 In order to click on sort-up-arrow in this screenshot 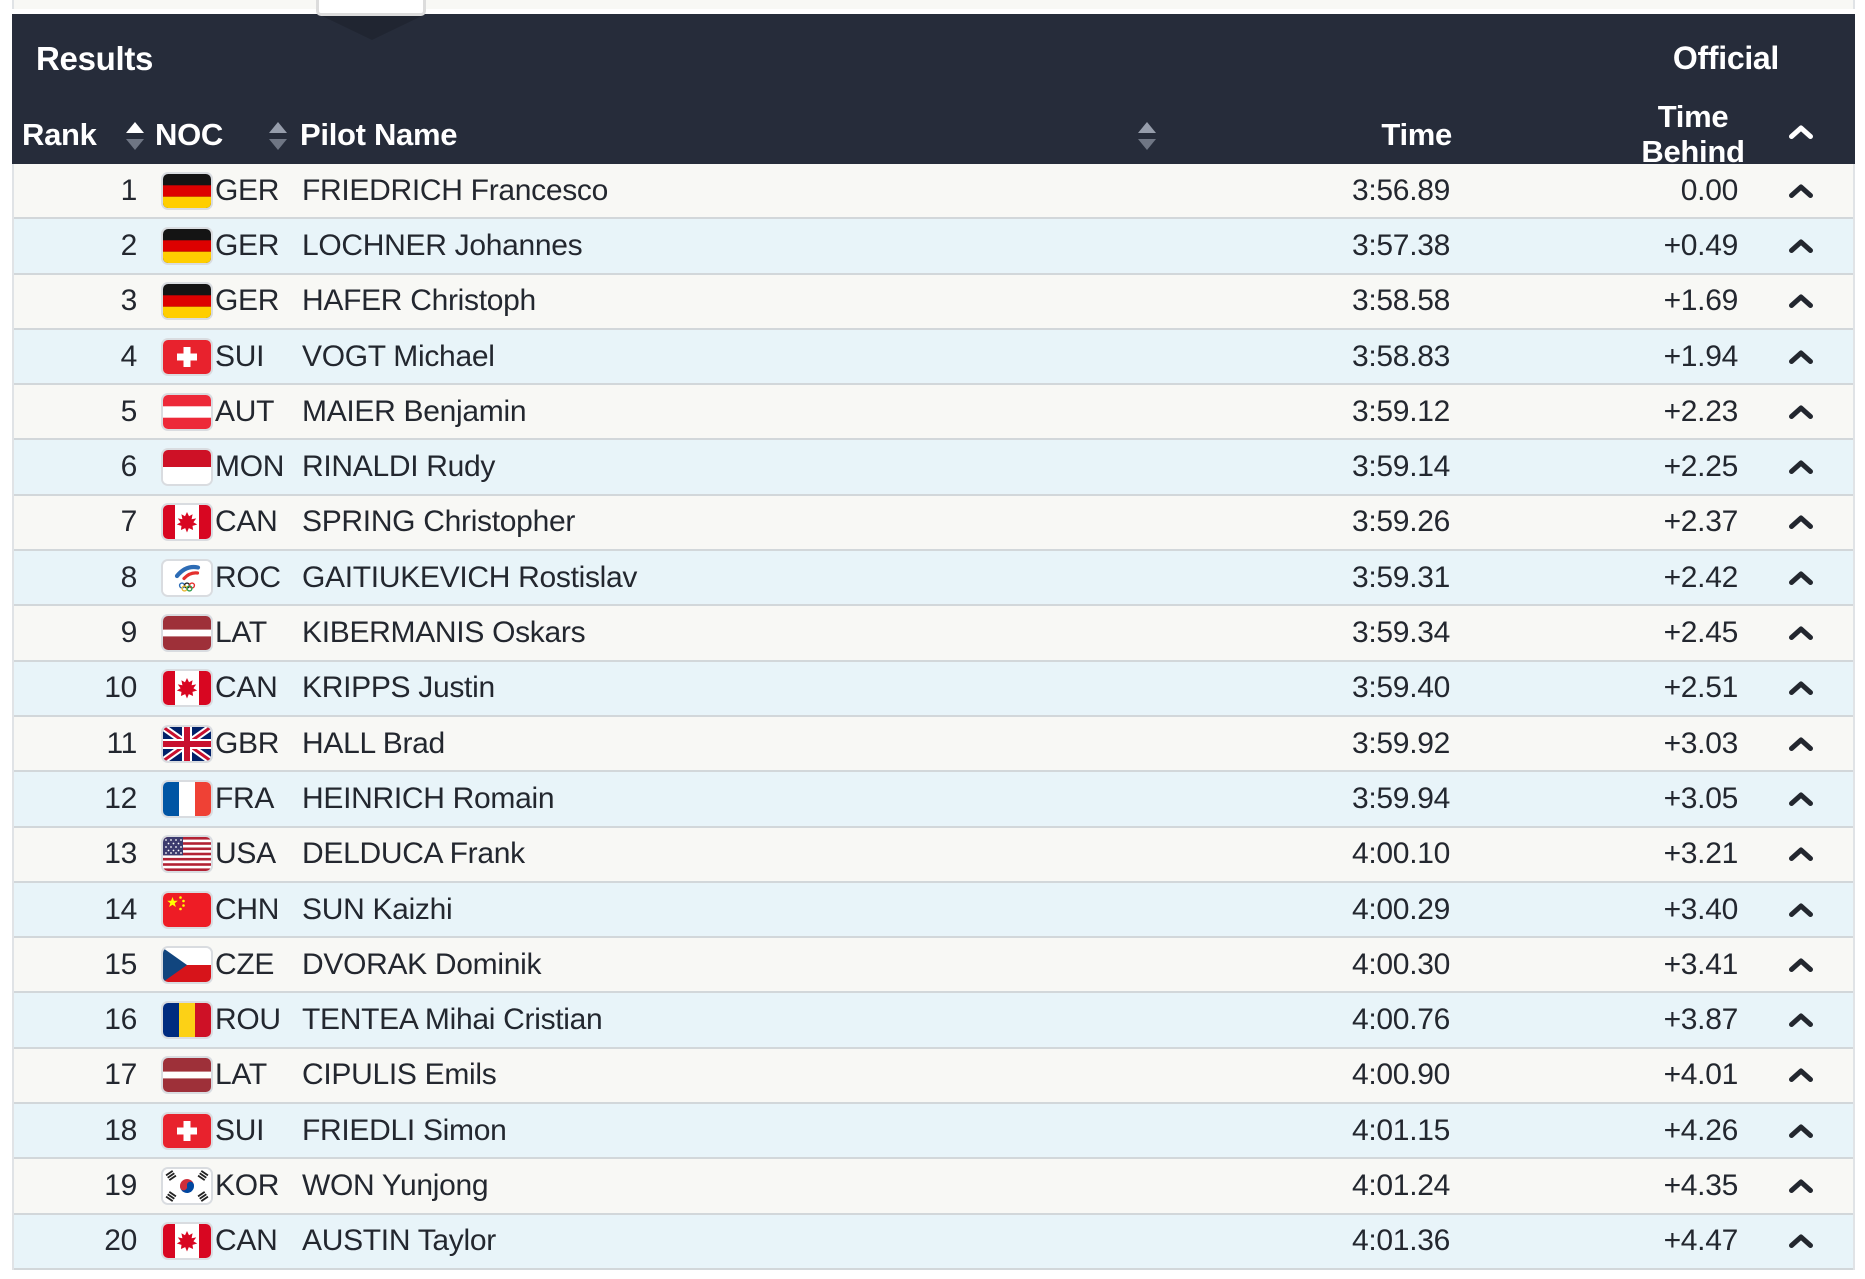, I will do `click(278, 127)`.